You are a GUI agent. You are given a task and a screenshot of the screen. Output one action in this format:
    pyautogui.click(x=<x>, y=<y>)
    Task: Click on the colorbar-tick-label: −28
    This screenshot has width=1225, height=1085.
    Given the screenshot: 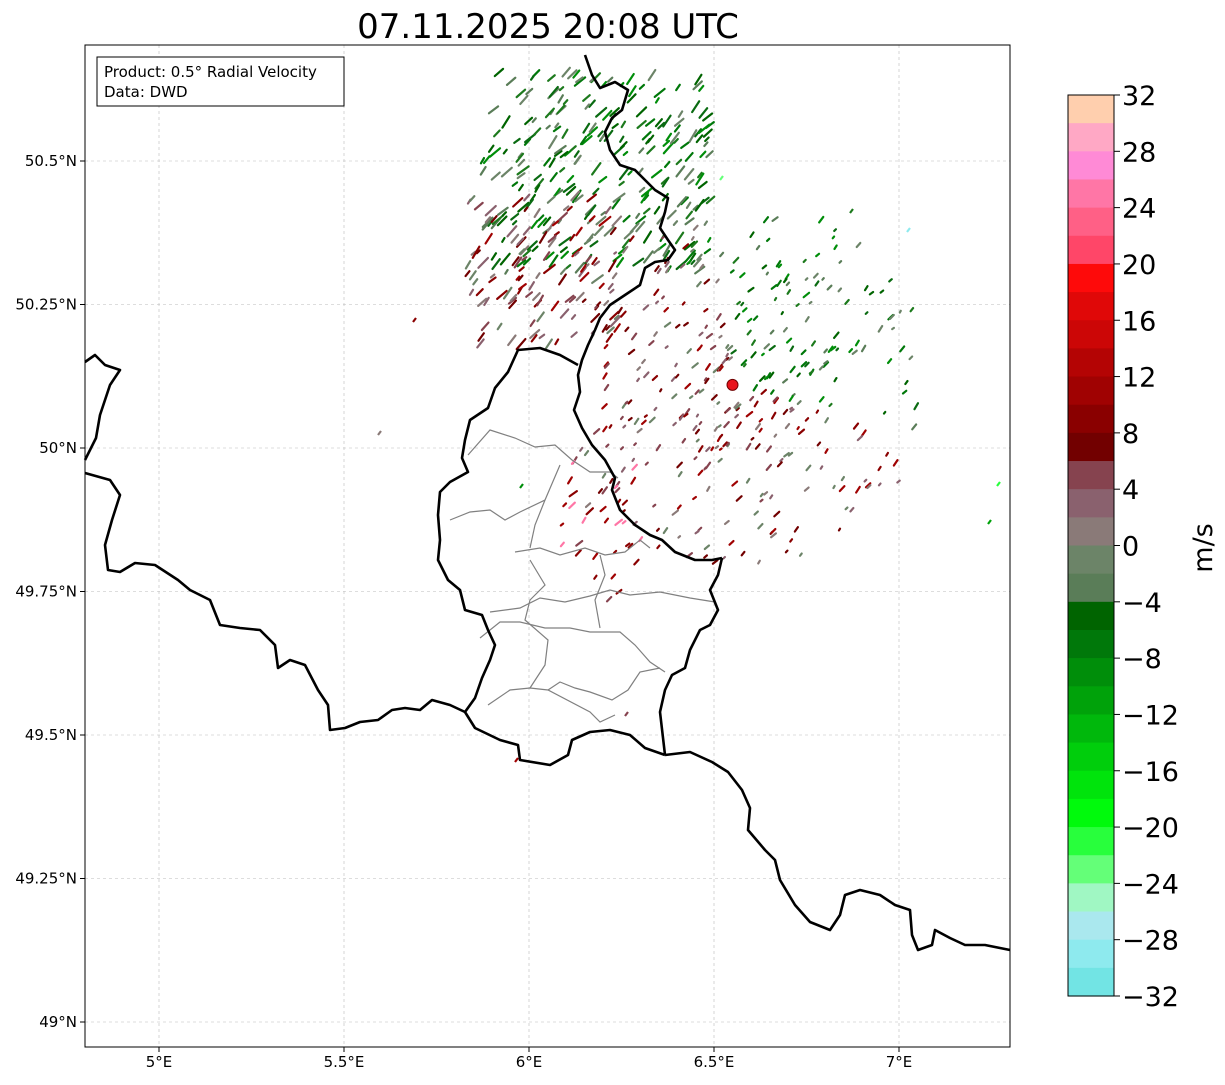 What is the action you would take?
    pyautogui.click(x=1150, y=941)
    